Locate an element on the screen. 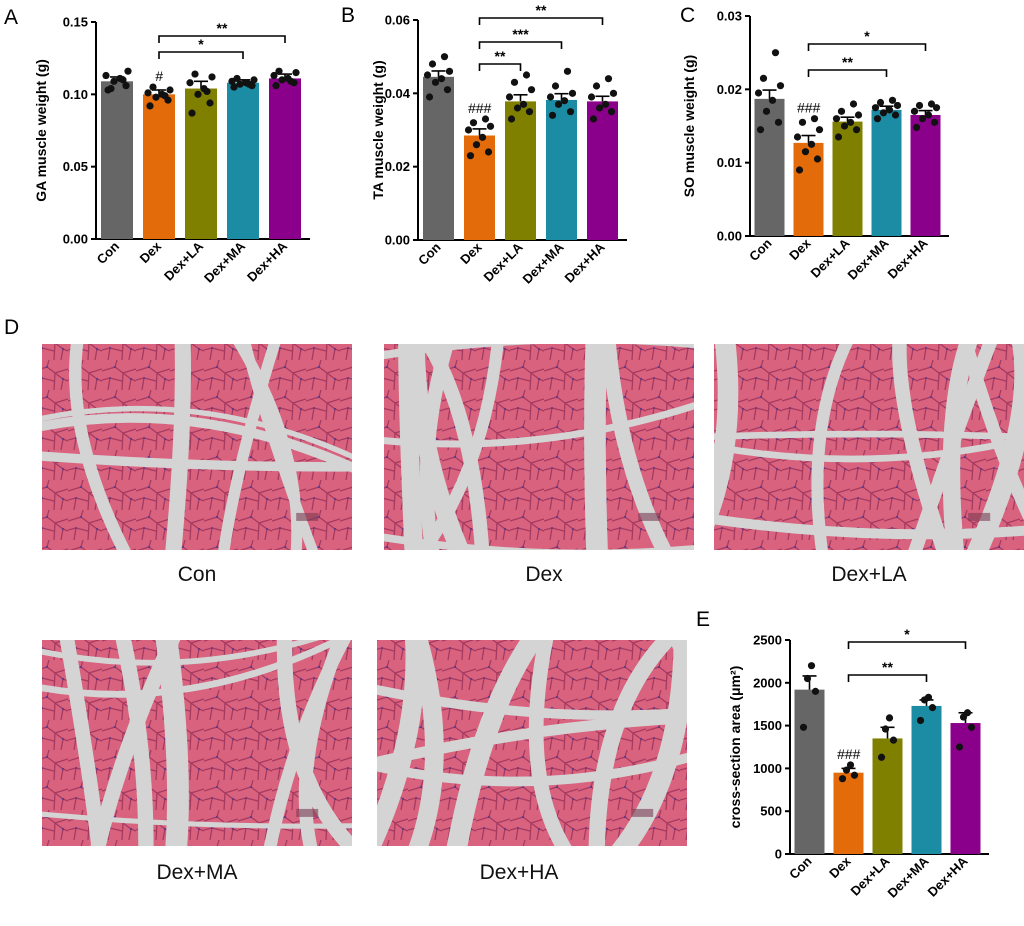 This screenshot has width=1024, height=926. histology-label-dex-ma: Dex+MA is located at coordinates (196, 872).